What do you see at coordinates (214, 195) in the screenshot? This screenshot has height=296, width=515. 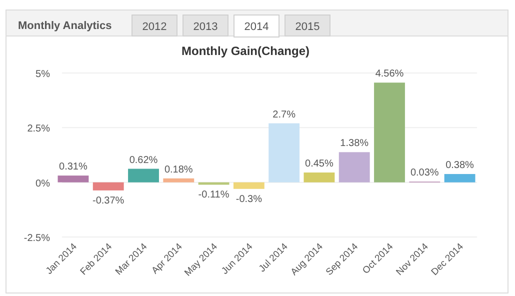 I see `data-label: -0.11%` at bounding box center [214, 195].